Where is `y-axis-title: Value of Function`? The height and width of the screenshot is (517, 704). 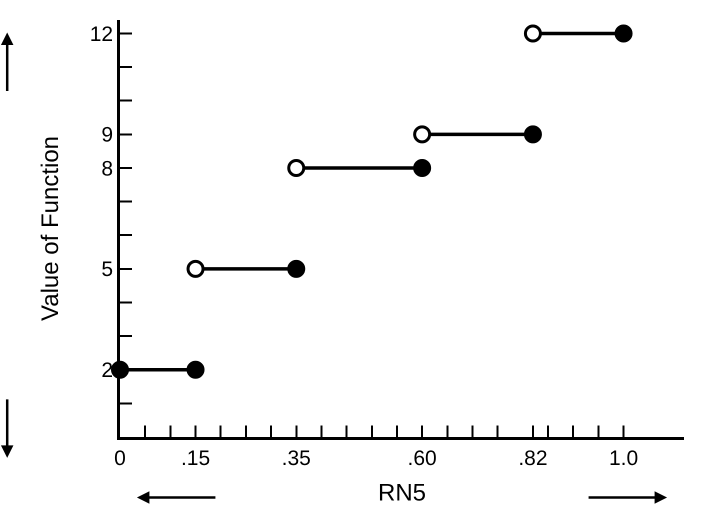 y-axis-title: Value of Function is located at coordinates (50, 229).